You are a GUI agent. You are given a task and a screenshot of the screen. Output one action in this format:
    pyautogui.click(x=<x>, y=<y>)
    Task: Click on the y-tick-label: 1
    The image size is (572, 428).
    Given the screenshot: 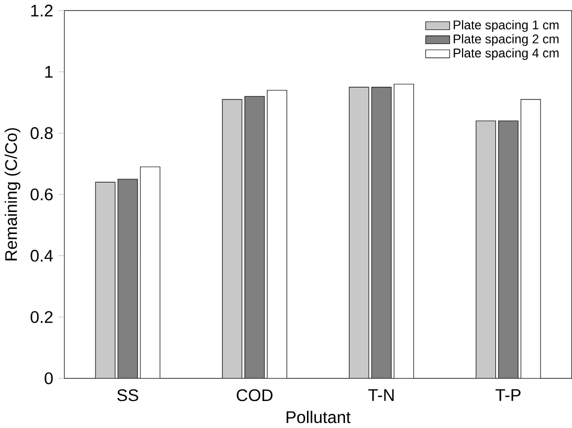 What is the action you would take?
    pyautogui.click(x=49, y=72)
    